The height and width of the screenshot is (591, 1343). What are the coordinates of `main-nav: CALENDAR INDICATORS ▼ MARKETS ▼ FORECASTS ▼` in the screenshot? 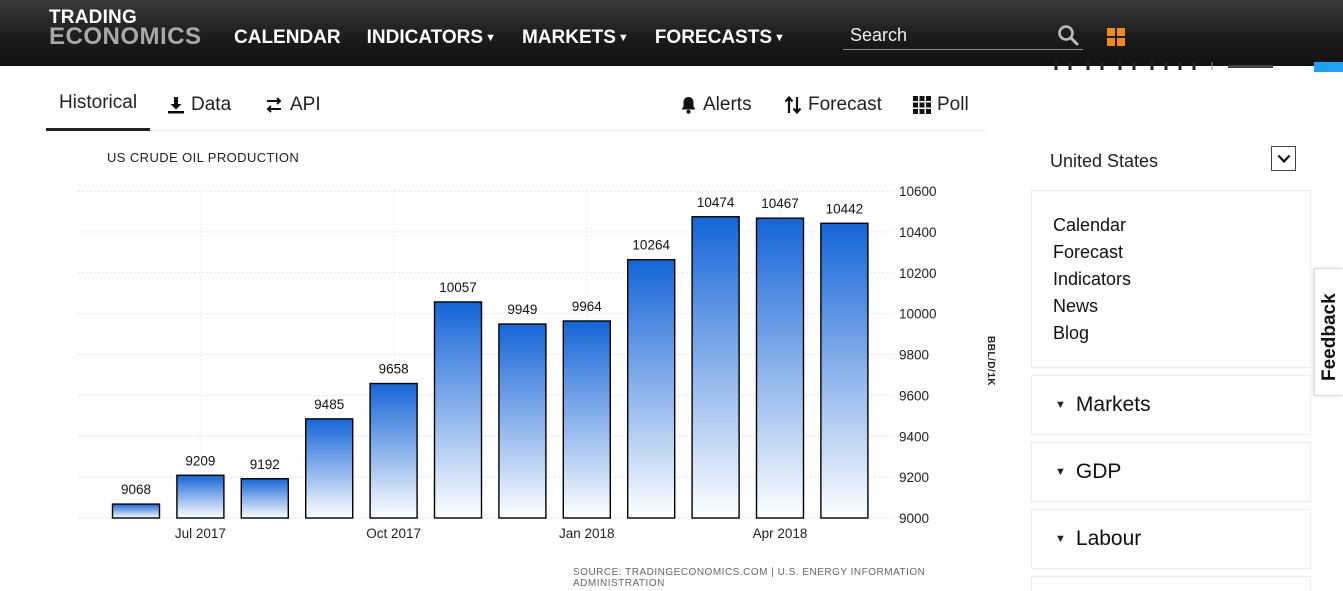 It's located at (522, 38).